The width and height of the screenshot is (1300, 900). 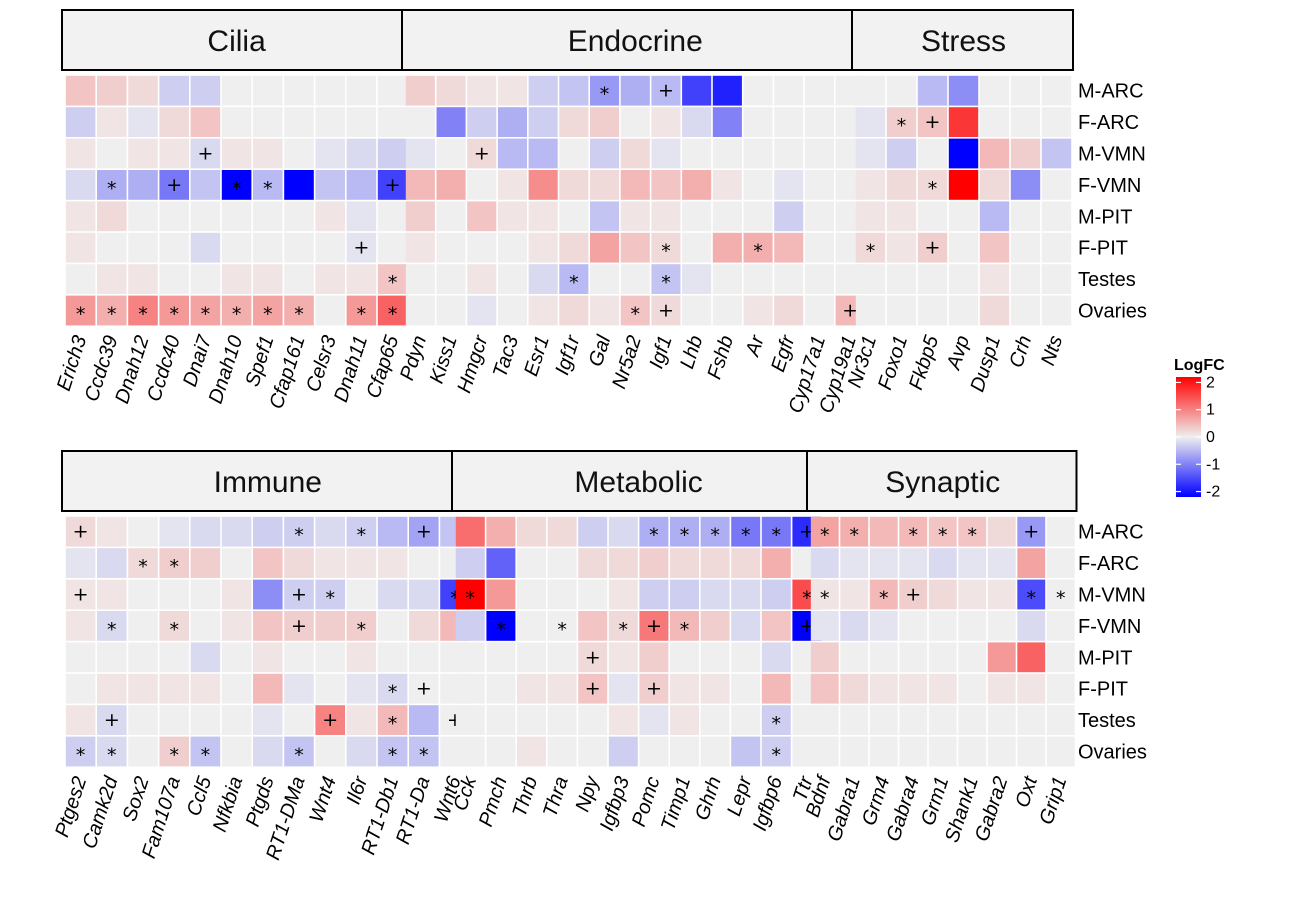 What do you see at coordinates (358, 790) in the screenshot?
I see `column-label-il6r: Il6r` at bounding box center [358, 790].